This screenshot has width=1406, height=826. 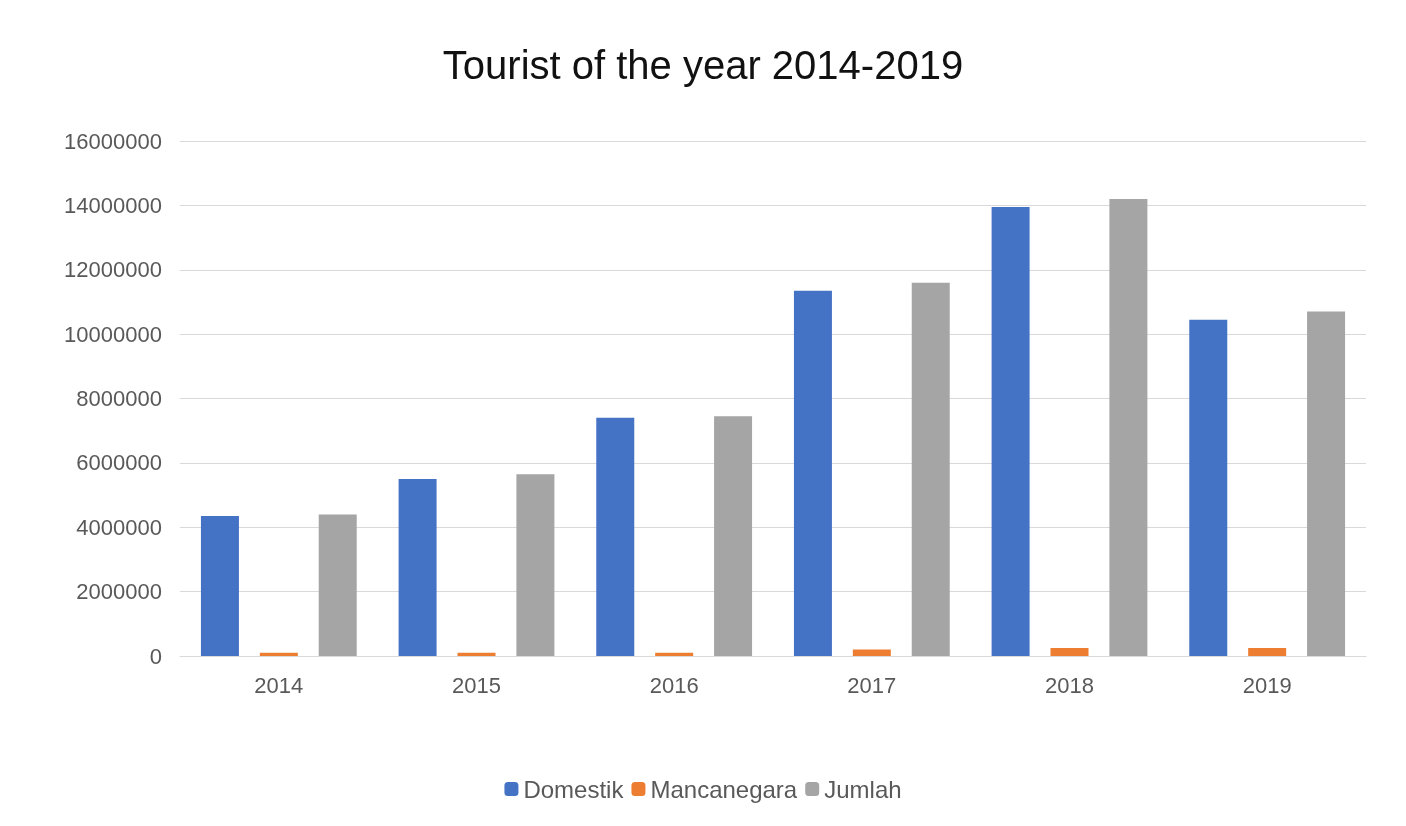 What do you see at coordinates (119, 592) in the screenshot?
I see `y-tick-label: 2000000` at bounding box center [119, 592].